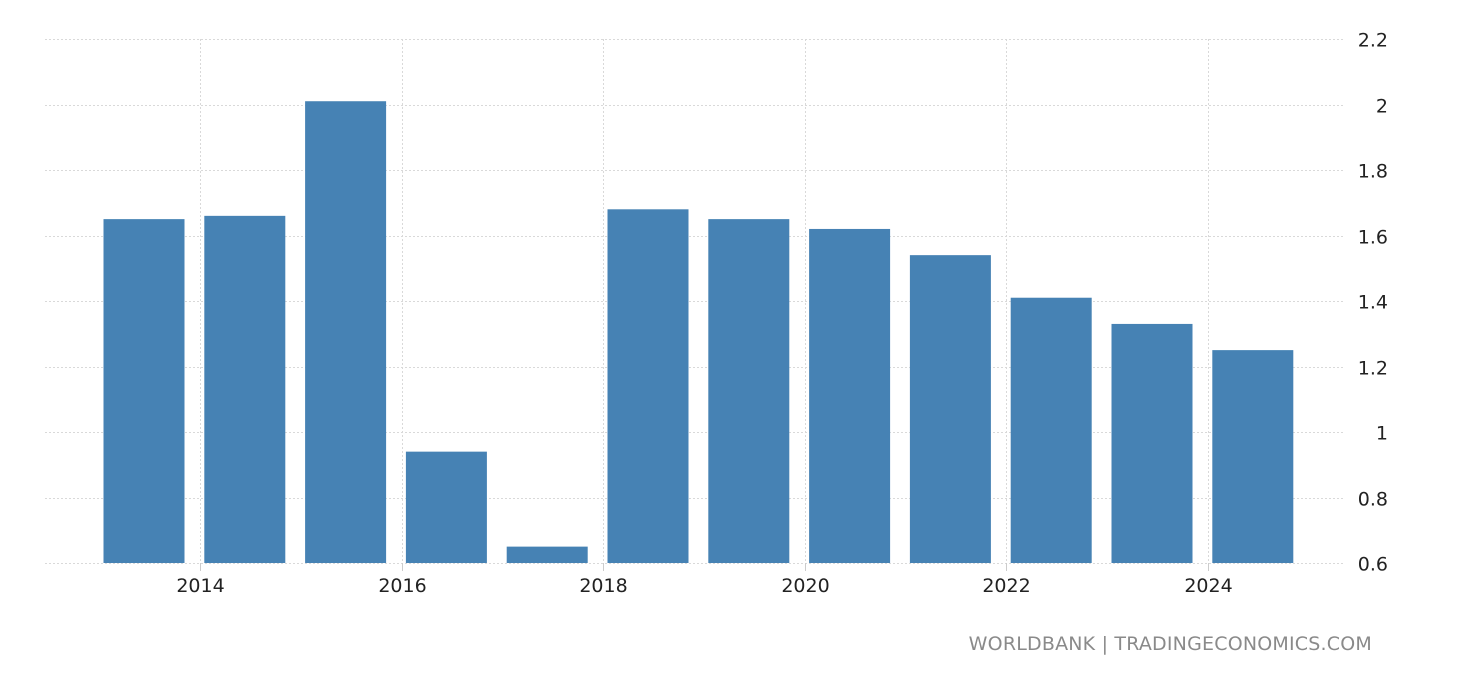 The image size is (1460, 680). What do you see at coordinates (1373, 41) in the screenshot?
I see `y-tick-label: 2.2` at bounding box center [1373, 41].